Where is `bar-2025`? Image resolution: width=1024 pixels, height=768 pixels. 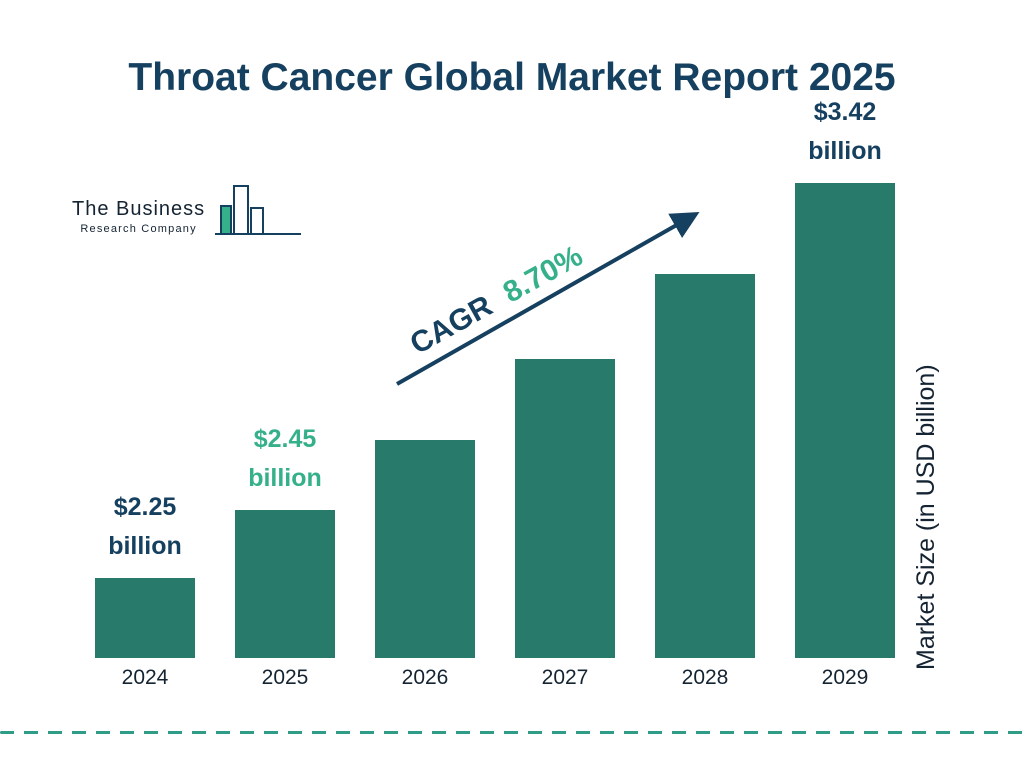
bar-2025 is located at coordinates (285, 584).